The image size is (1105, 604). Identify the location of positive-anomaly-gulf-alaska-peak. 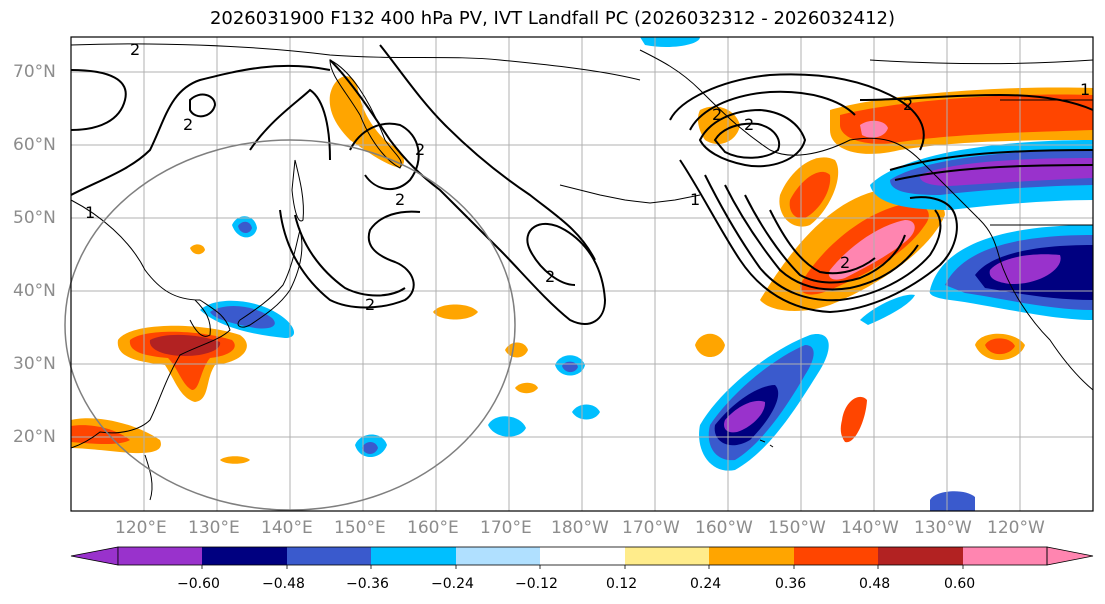
(871, 250).